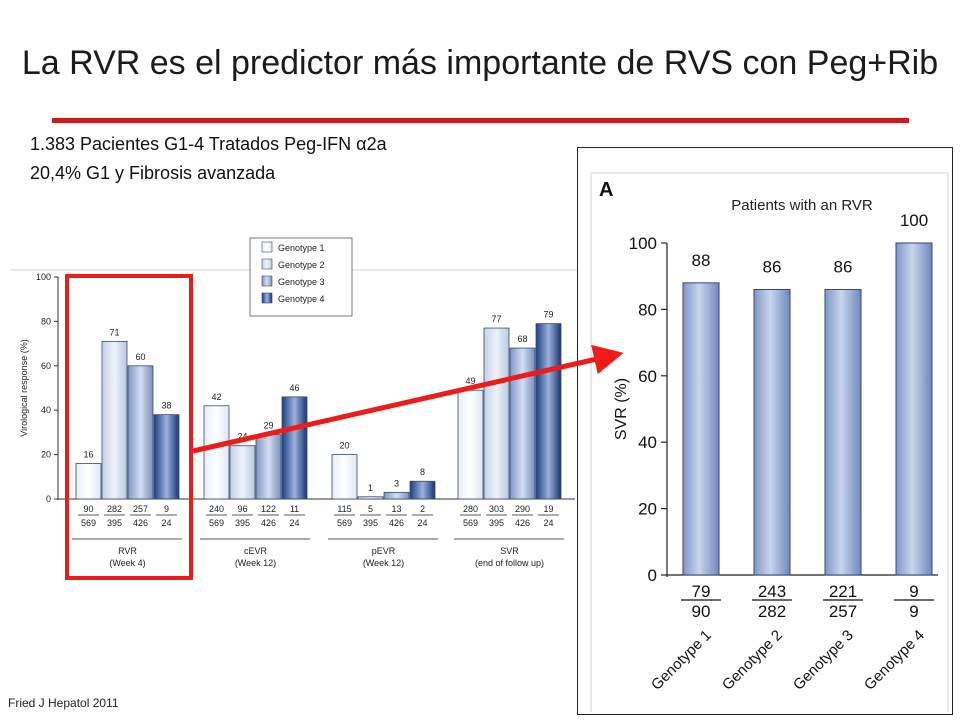  I want to click on right-numerator-label: 79, so click(701, 591).